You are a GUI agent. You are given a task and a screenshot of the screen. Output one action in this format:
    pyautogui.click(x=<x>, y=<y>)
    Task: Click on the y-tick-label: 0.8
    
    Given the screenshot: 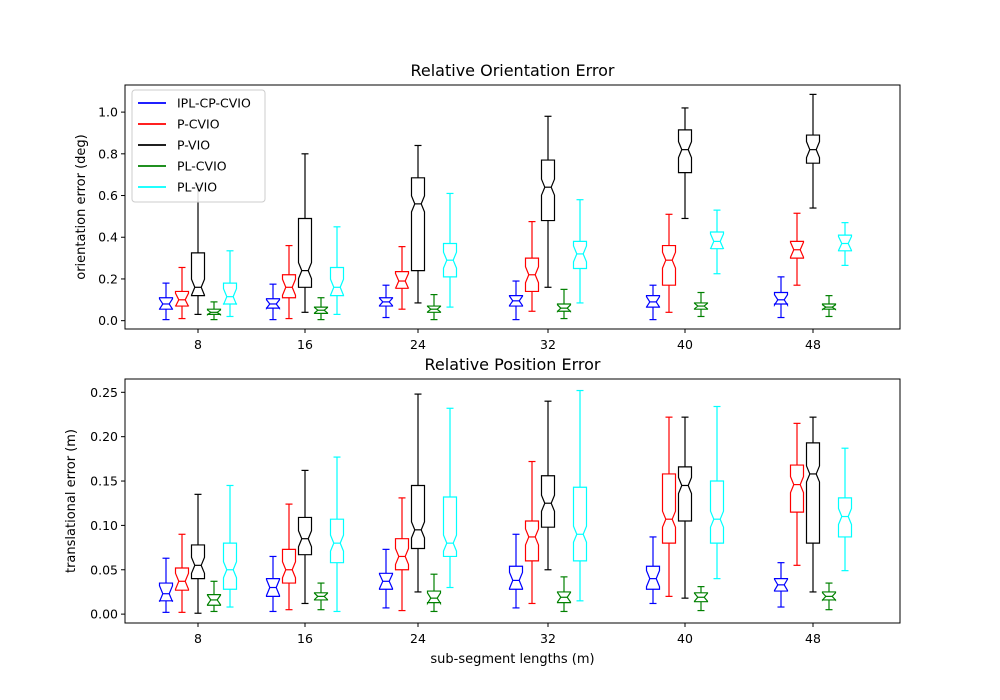 What is the action you would take?
    pyautogui.click(x=108, y=153)
    